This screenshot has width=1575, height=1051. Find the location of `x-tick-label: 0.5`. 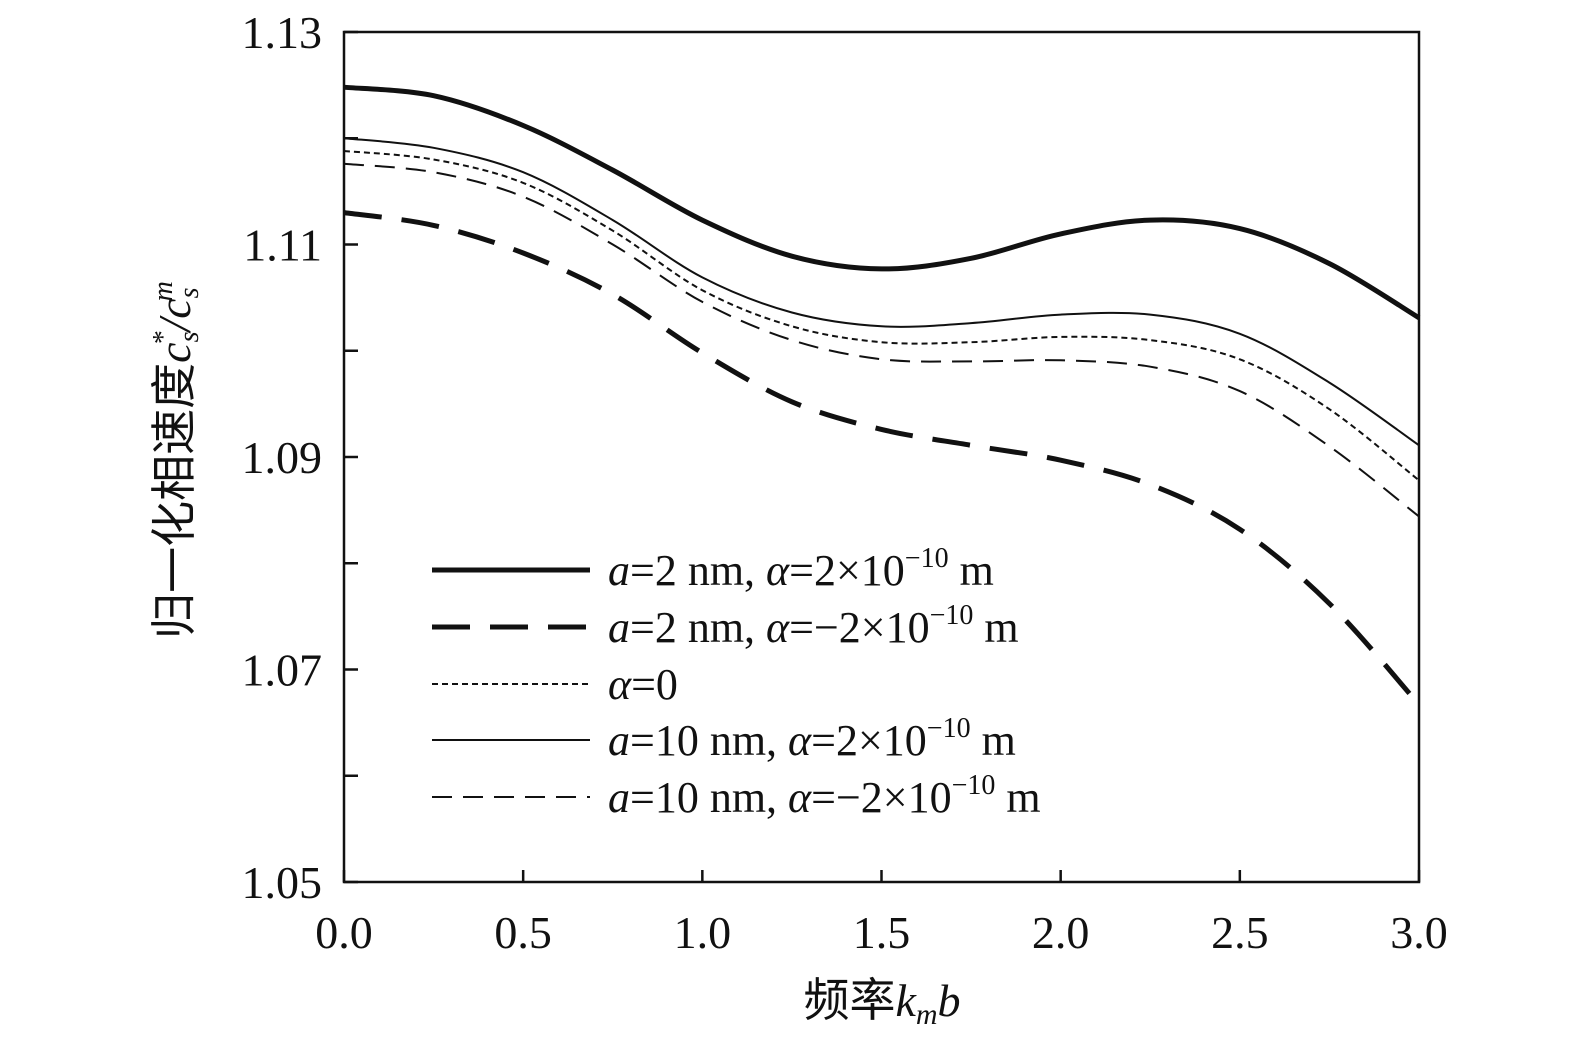

x-tick-label: 0.5 is located at coordinates (523, 932).